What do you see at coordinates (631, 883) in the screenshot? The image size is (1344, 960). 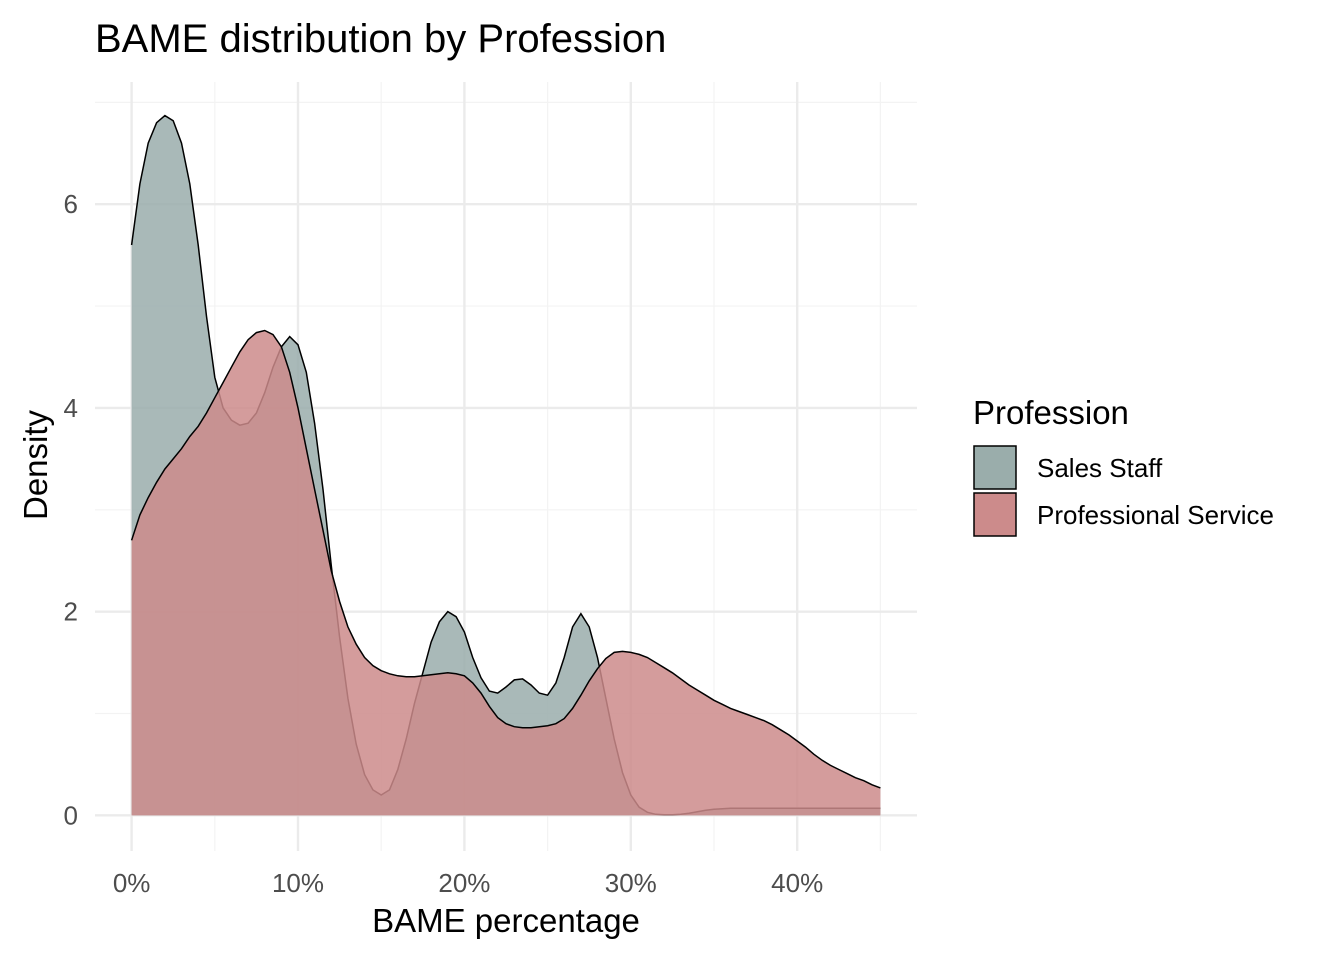 I see `x-tick-label: 30%` at bounding box center [631, 883].